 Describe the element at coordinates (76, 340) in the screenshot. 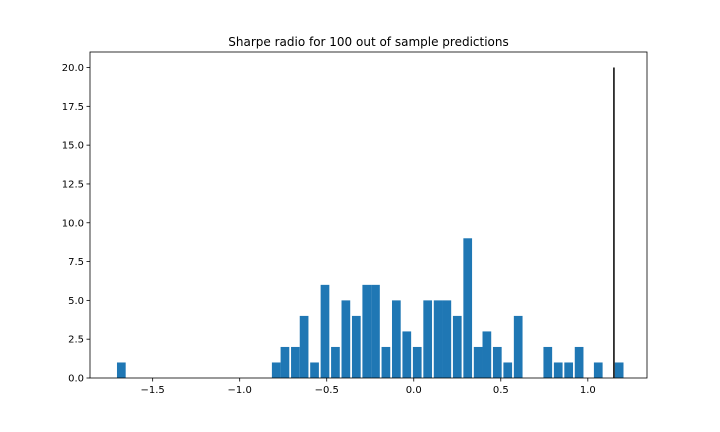

I see `y-tick-label: 2.5` at that location.